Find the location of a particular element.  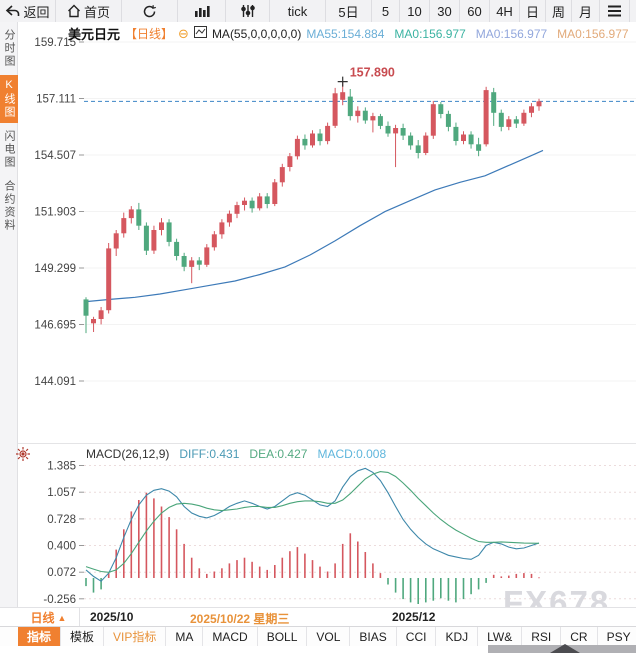

y-axis-label: 146.695 is located at coordinates (55, 326).